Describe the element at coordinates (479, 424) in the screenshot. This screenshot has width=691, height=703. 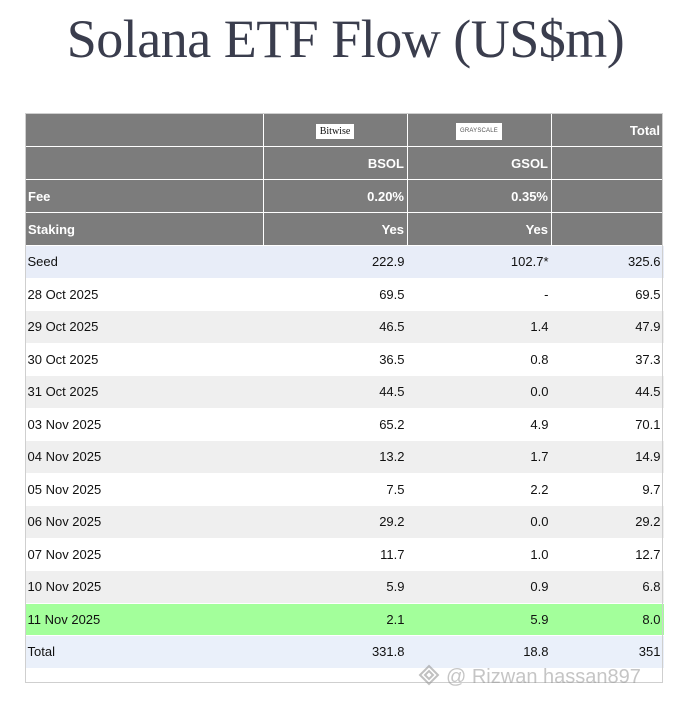
I see `row-gsol-flow: 4.9` at that location.